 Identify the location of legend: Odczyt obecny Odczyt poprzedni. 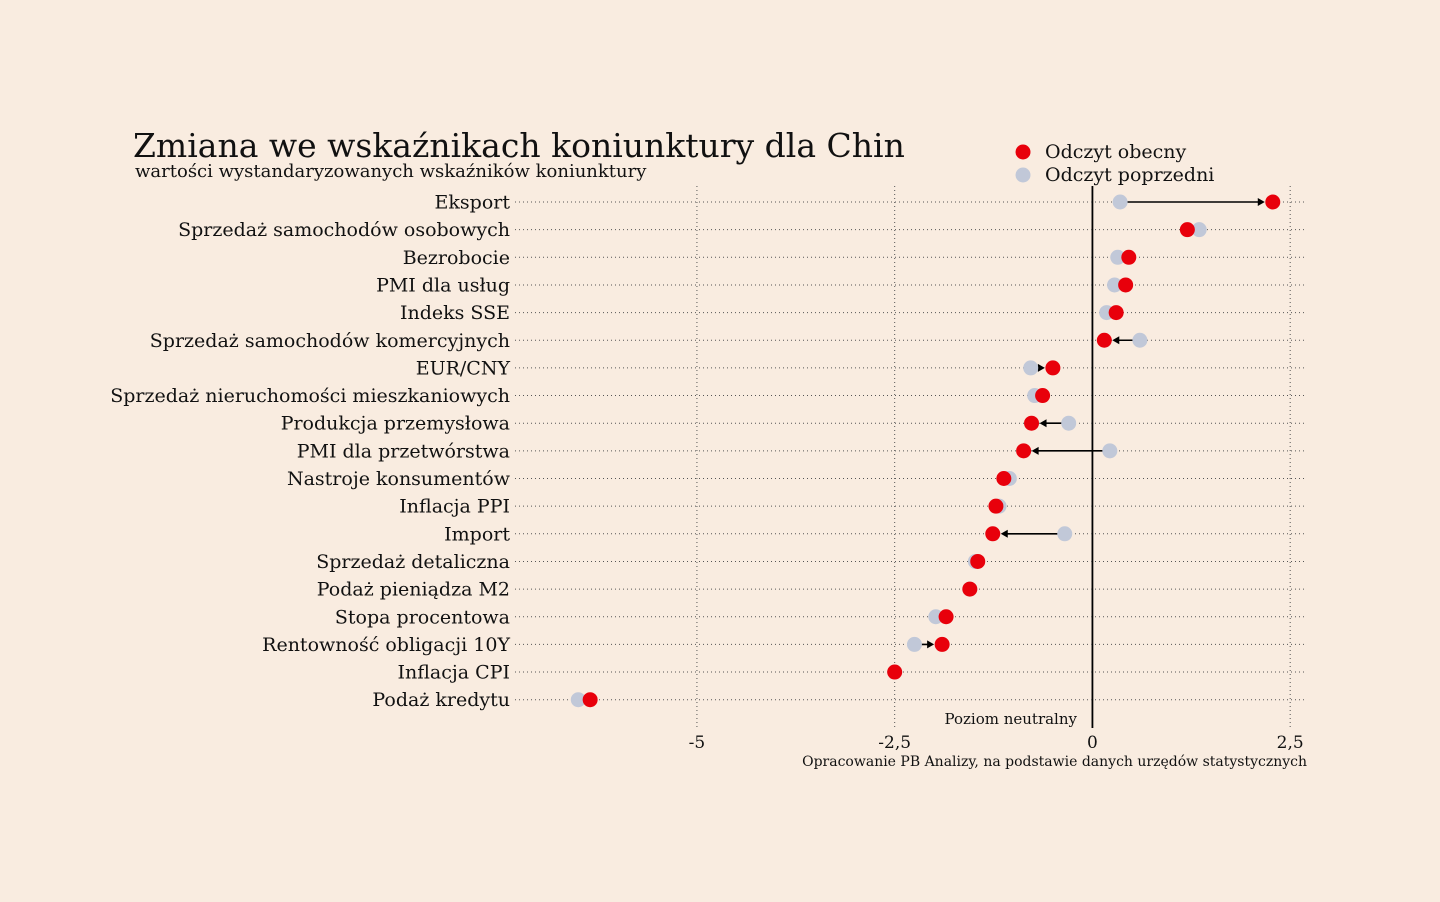
(1114, 163).